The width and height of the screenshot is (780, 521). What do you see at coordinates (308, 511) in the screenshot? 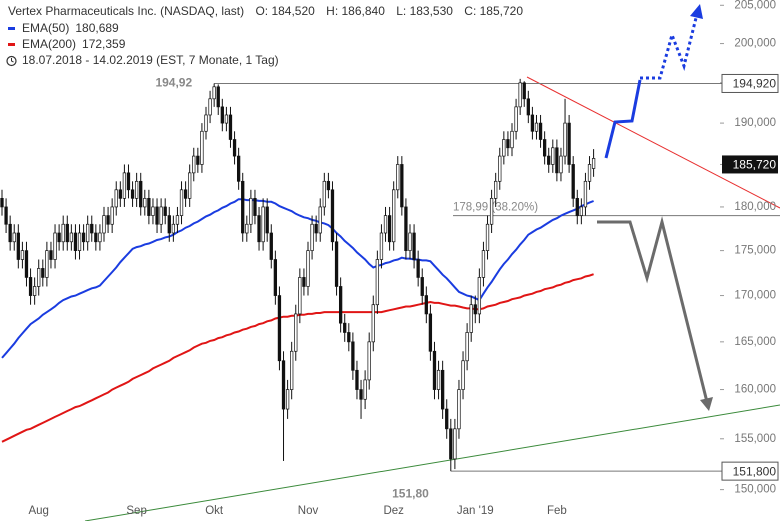
I see `x-tick-label: Nov` at bounding box center [308, 511].